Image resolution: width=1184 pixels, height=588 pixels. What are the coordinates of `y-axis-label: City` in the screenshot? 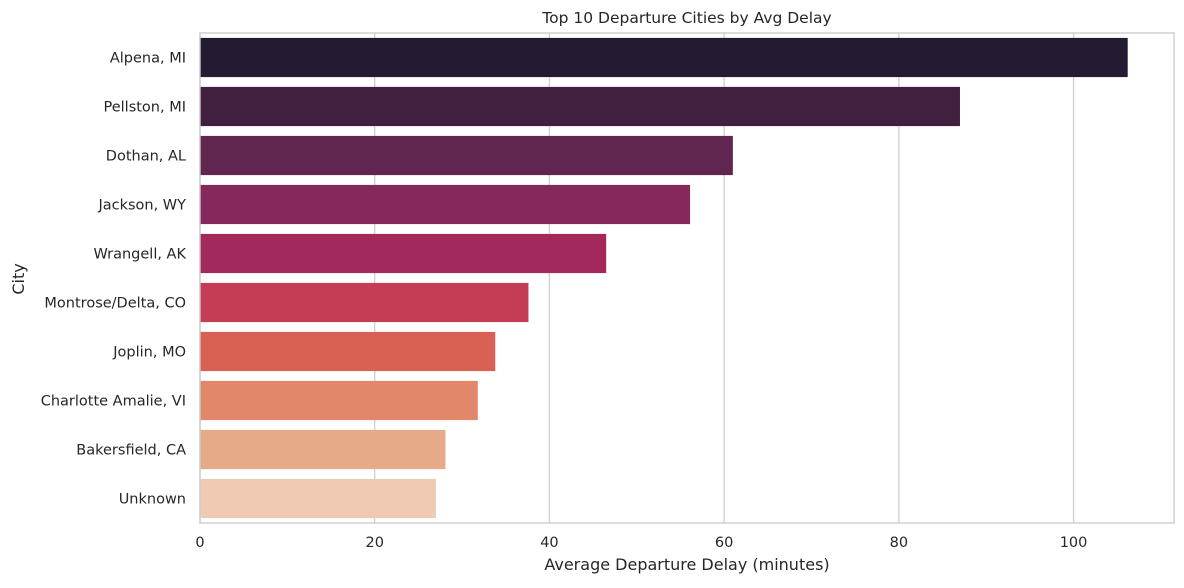 It's located at (18, 278).